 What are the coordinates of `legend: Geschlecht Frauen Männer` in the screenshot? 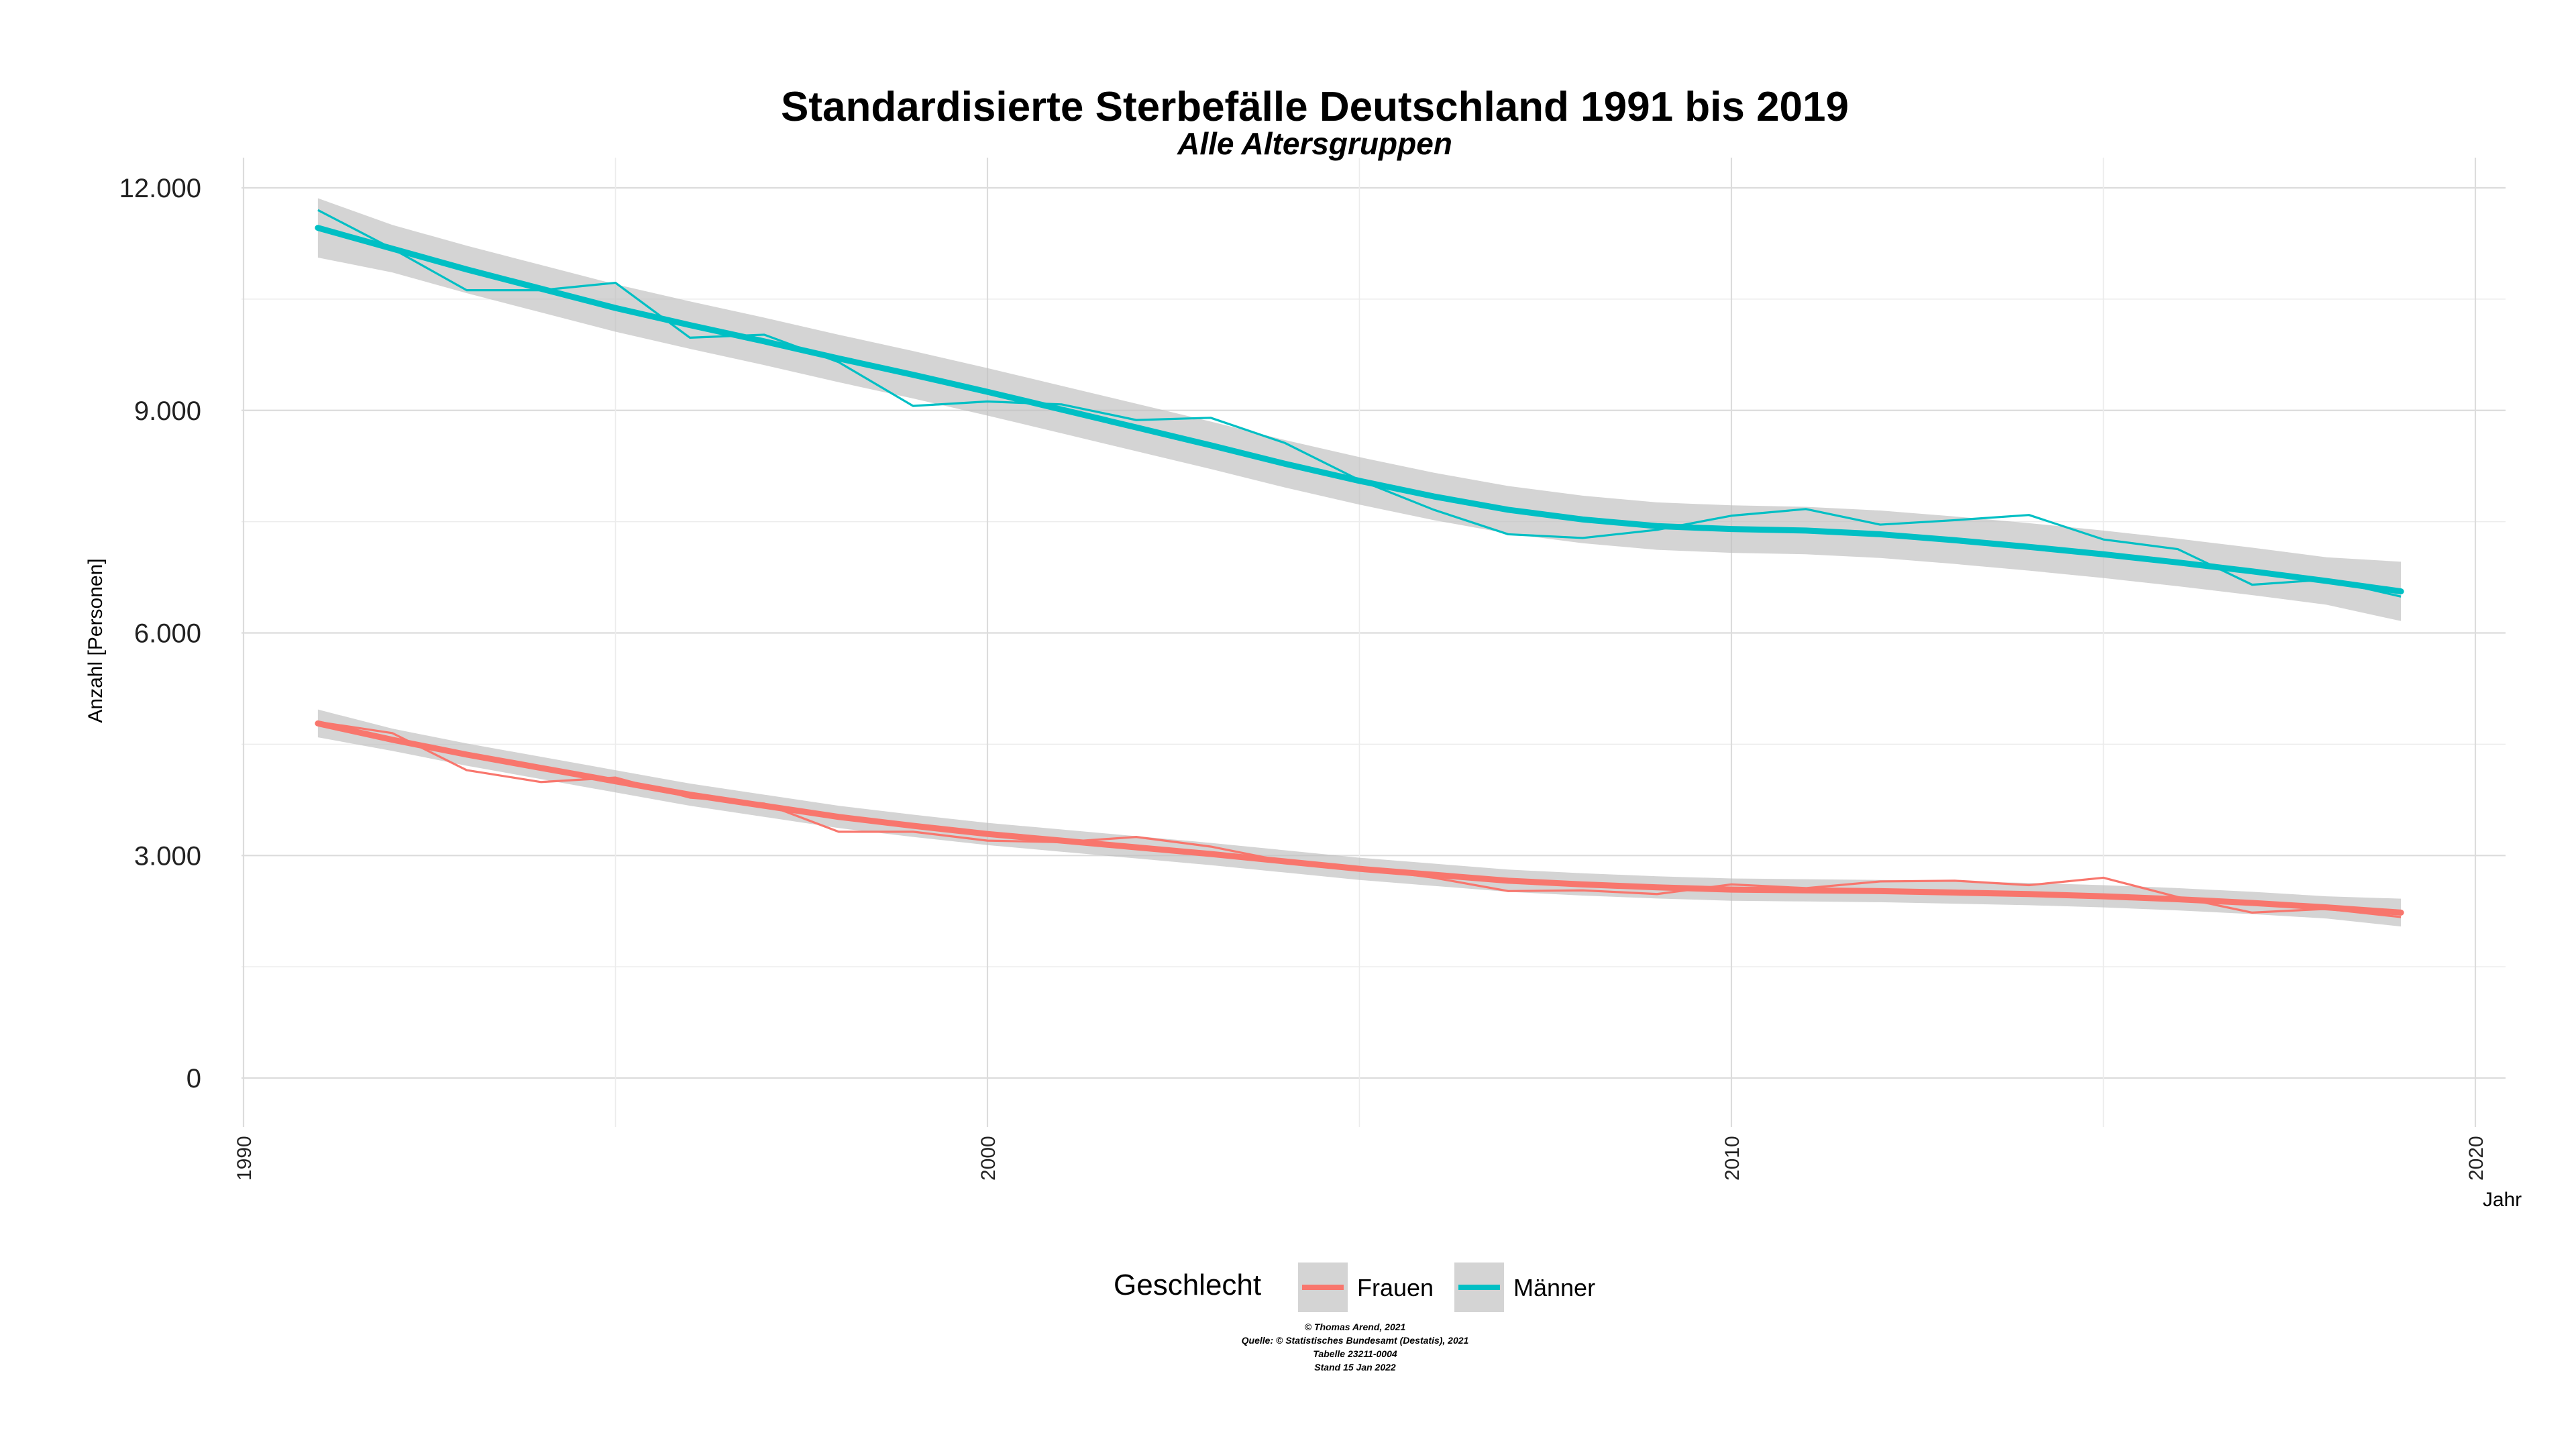 It's located at (1354, 1287).